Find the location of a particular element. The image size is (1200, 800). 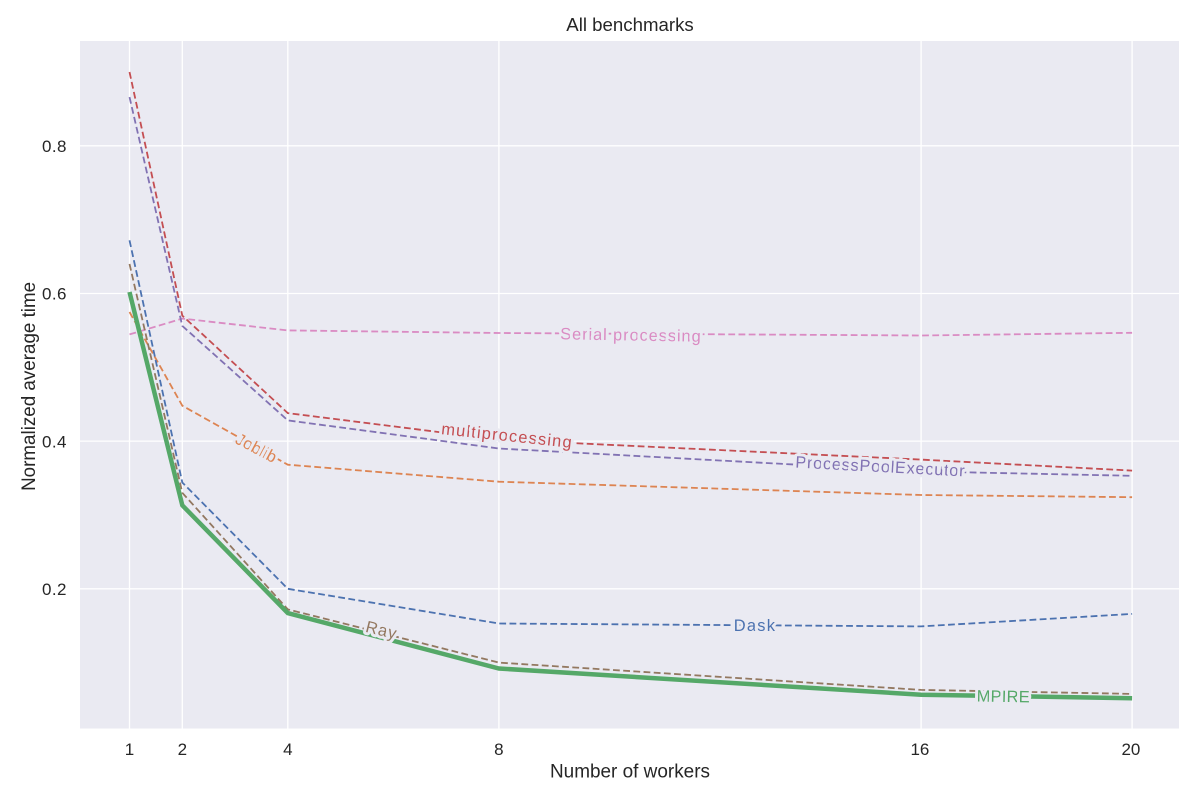

svg-text: 0.6 is located at coordinates (54, 294).